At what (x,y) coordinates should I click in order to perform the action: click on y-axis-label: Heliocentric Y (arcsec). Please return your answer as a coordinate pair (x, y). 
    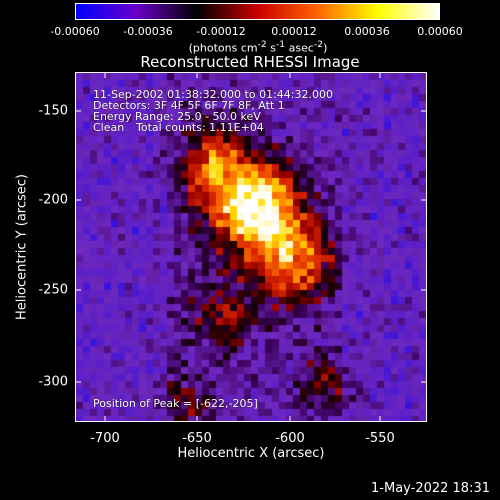
    Looking at the image, I should click on (22, 247).